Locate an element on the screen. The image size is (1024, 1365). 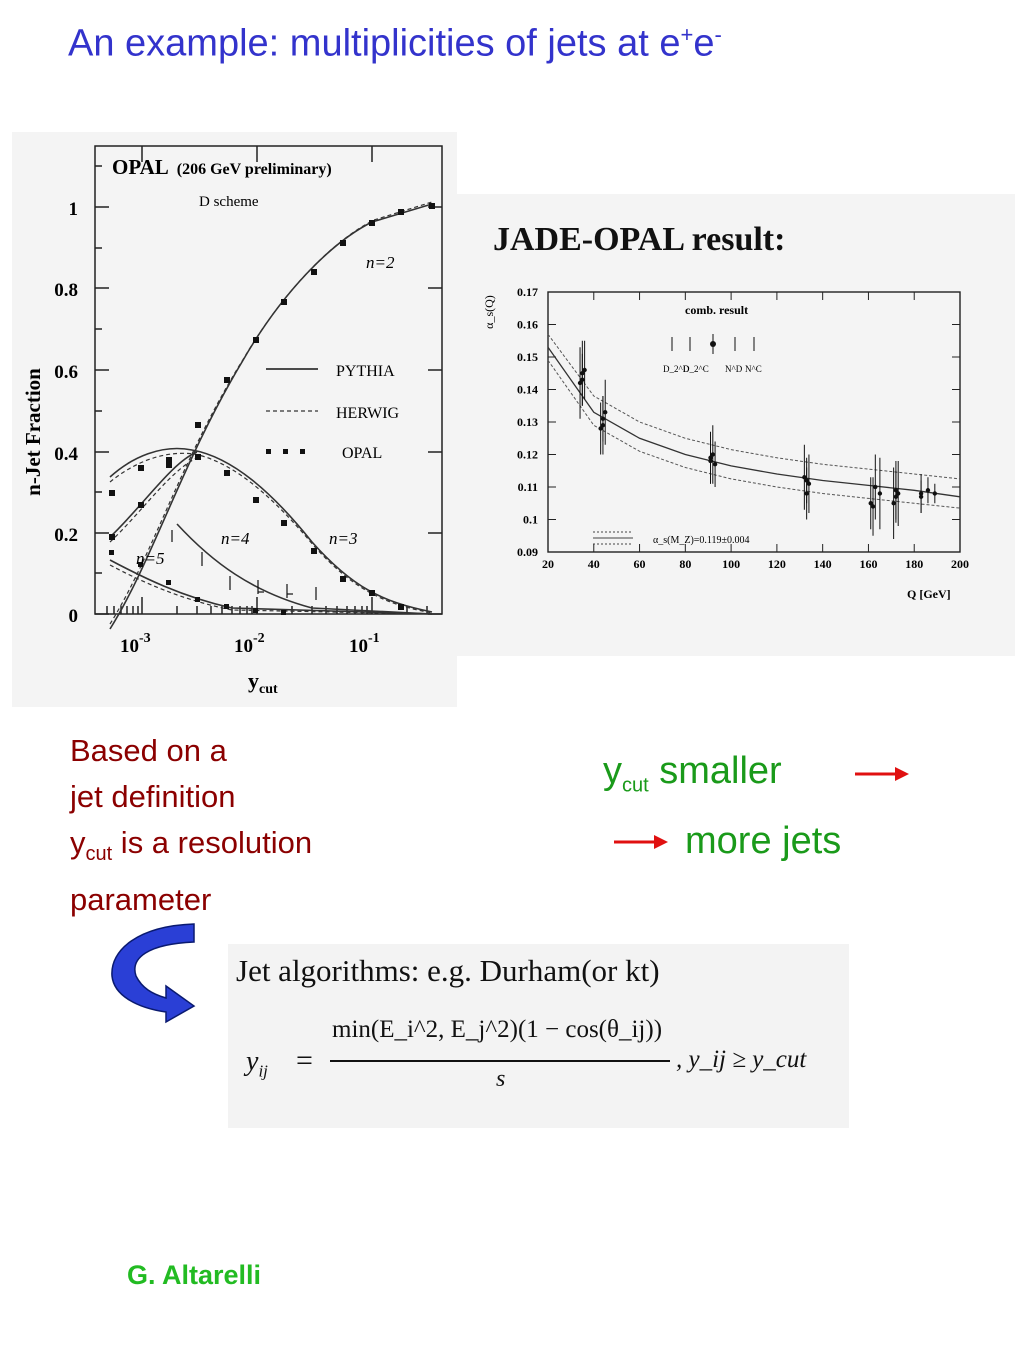
x-tick-label: 200 is located at coordinates (960, 564).